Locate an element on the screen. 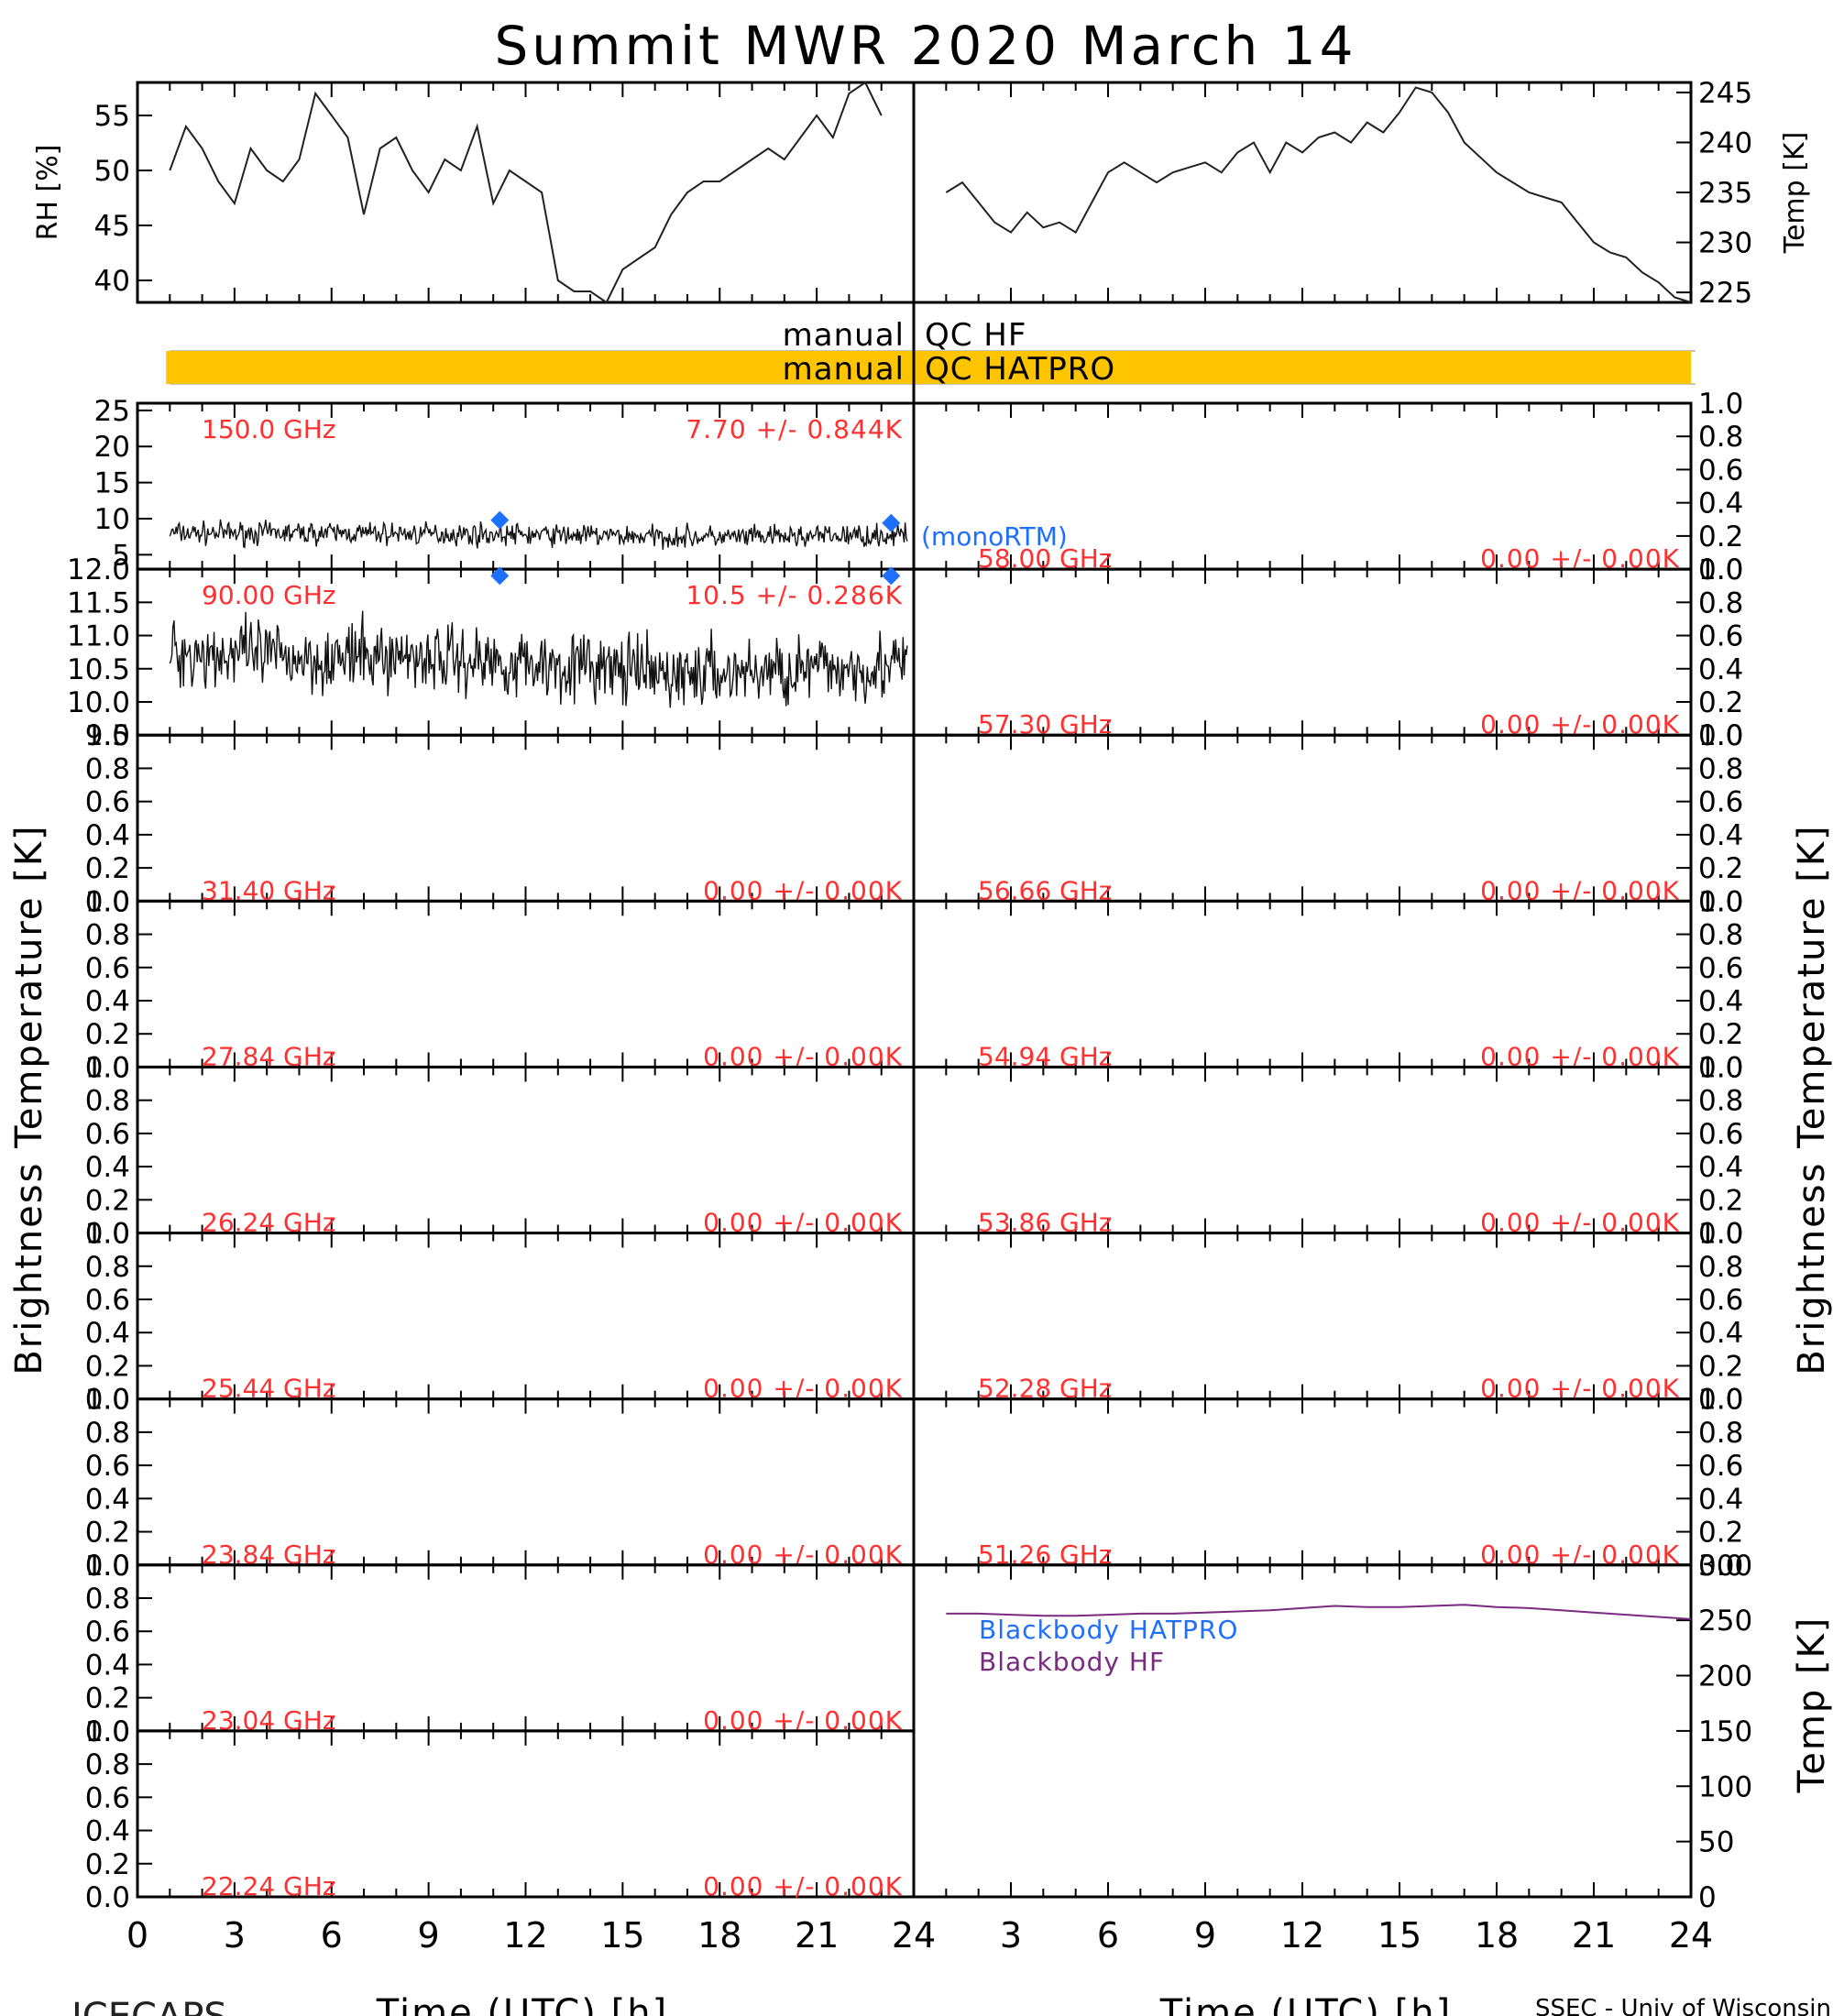 This screenshot has width=1833, height=2016. x-axis-label-right: Time (UTC) [h] is located at coordinates (1305, 2004).